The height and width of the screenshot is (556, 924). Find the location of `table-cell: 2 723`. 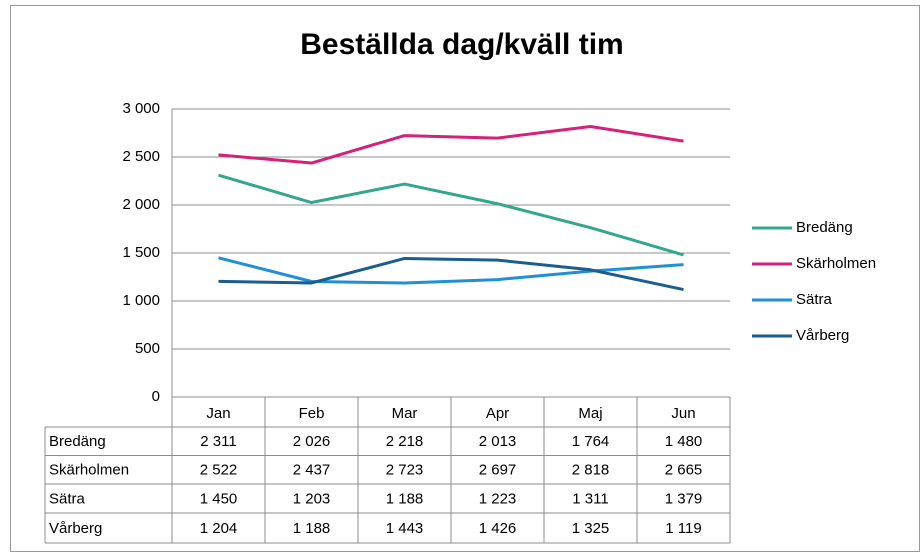

table-cell: 2 723 is located at coordinates (405, 470).